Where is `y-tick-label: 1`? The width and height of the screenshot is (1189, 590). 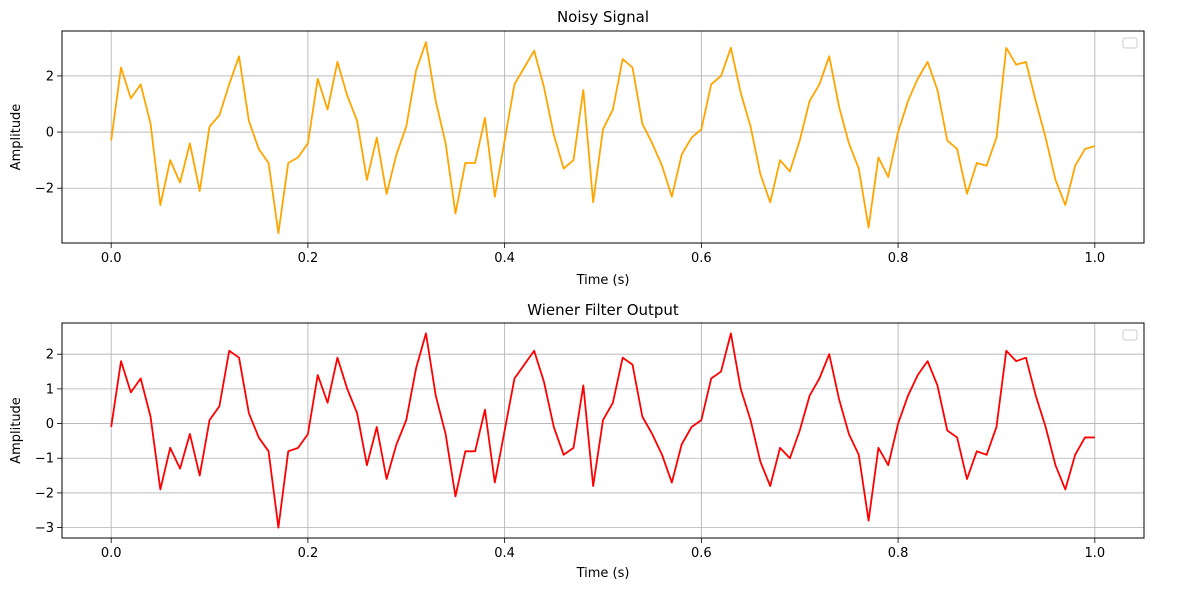 y-tick-label: 1 is located at coordinates (50, 389).